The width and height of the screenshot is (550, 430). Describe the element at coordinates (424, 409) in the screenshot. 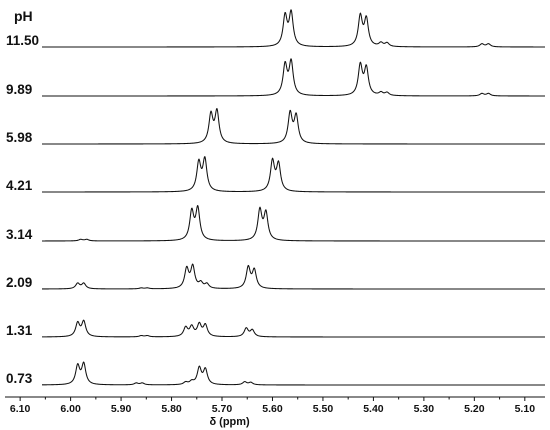

I see `x-tick-label: 5.30` at that location.